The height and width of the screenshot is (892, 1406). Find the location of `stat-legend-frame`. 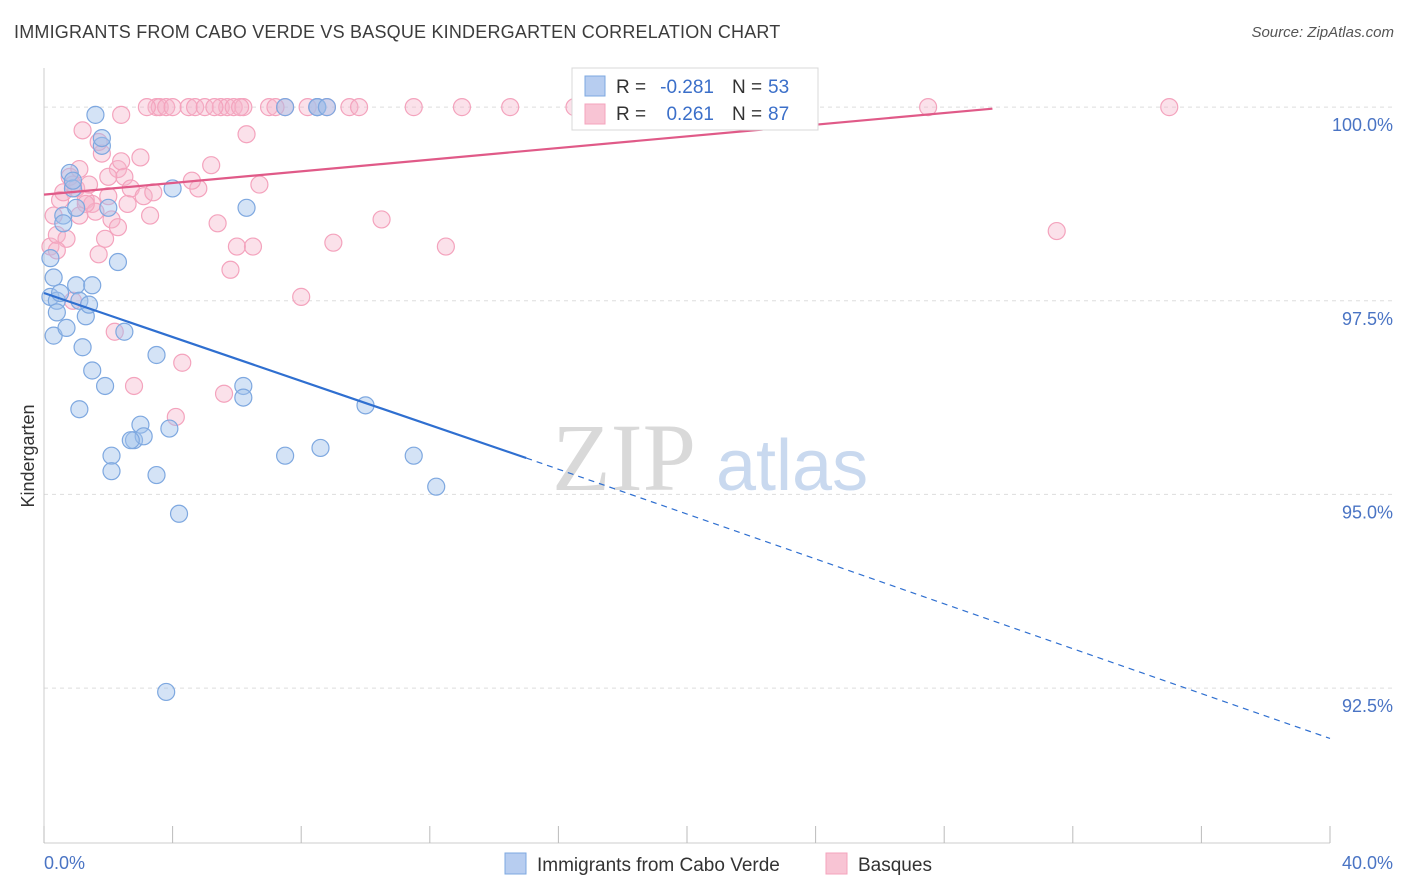

stat-legend-frame is located at coordinates (695, 99).